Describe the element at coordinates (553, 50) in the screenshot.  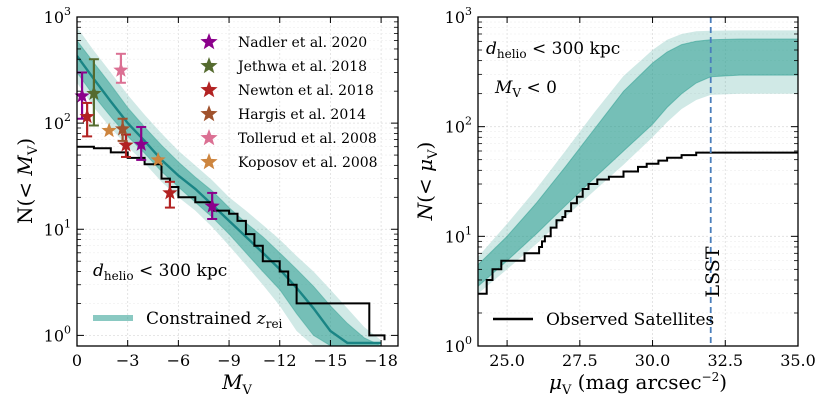
I see `right-annotation-dhelio: dhelio < 300 kpc` at that location.